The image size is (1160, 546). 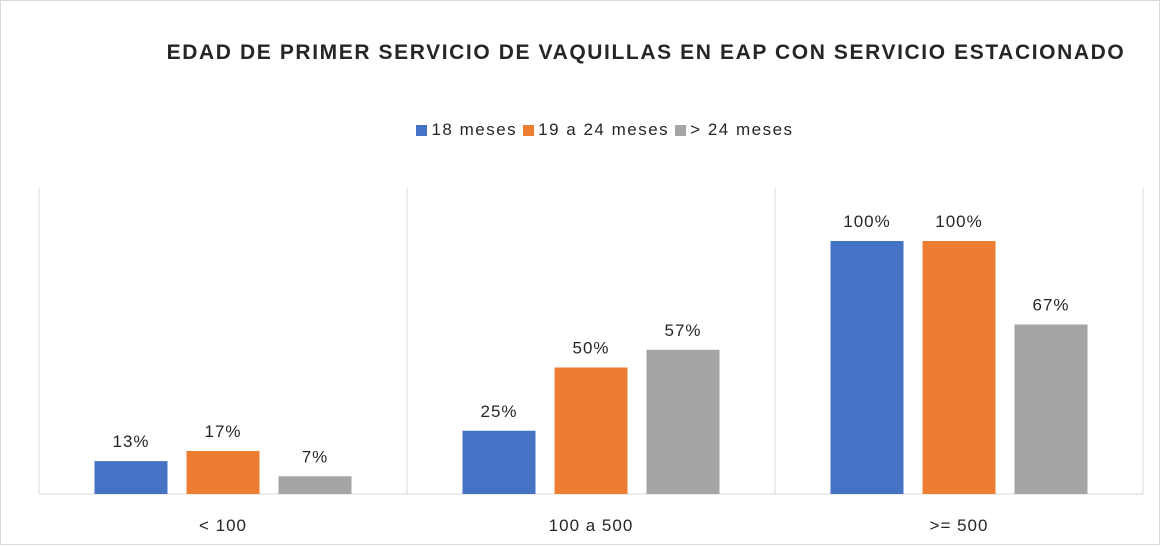 I want to click on data-label: 50%, so click(x=590, y=348).